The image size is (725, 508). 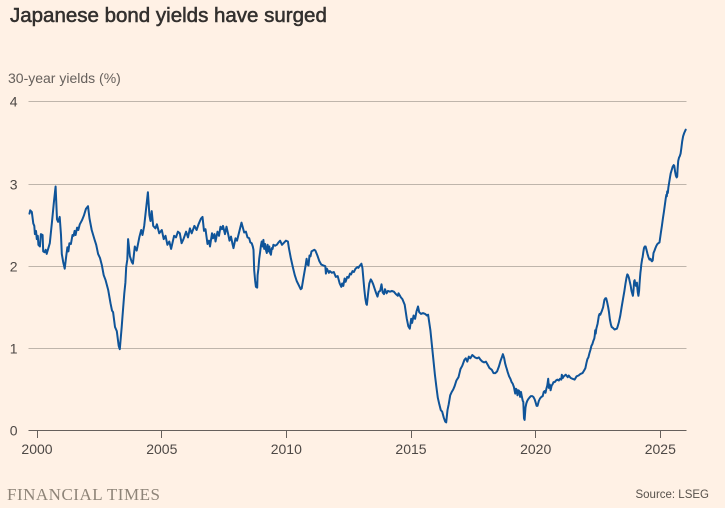 I want to click on svg-text: 4, so click(x=14, y=102).